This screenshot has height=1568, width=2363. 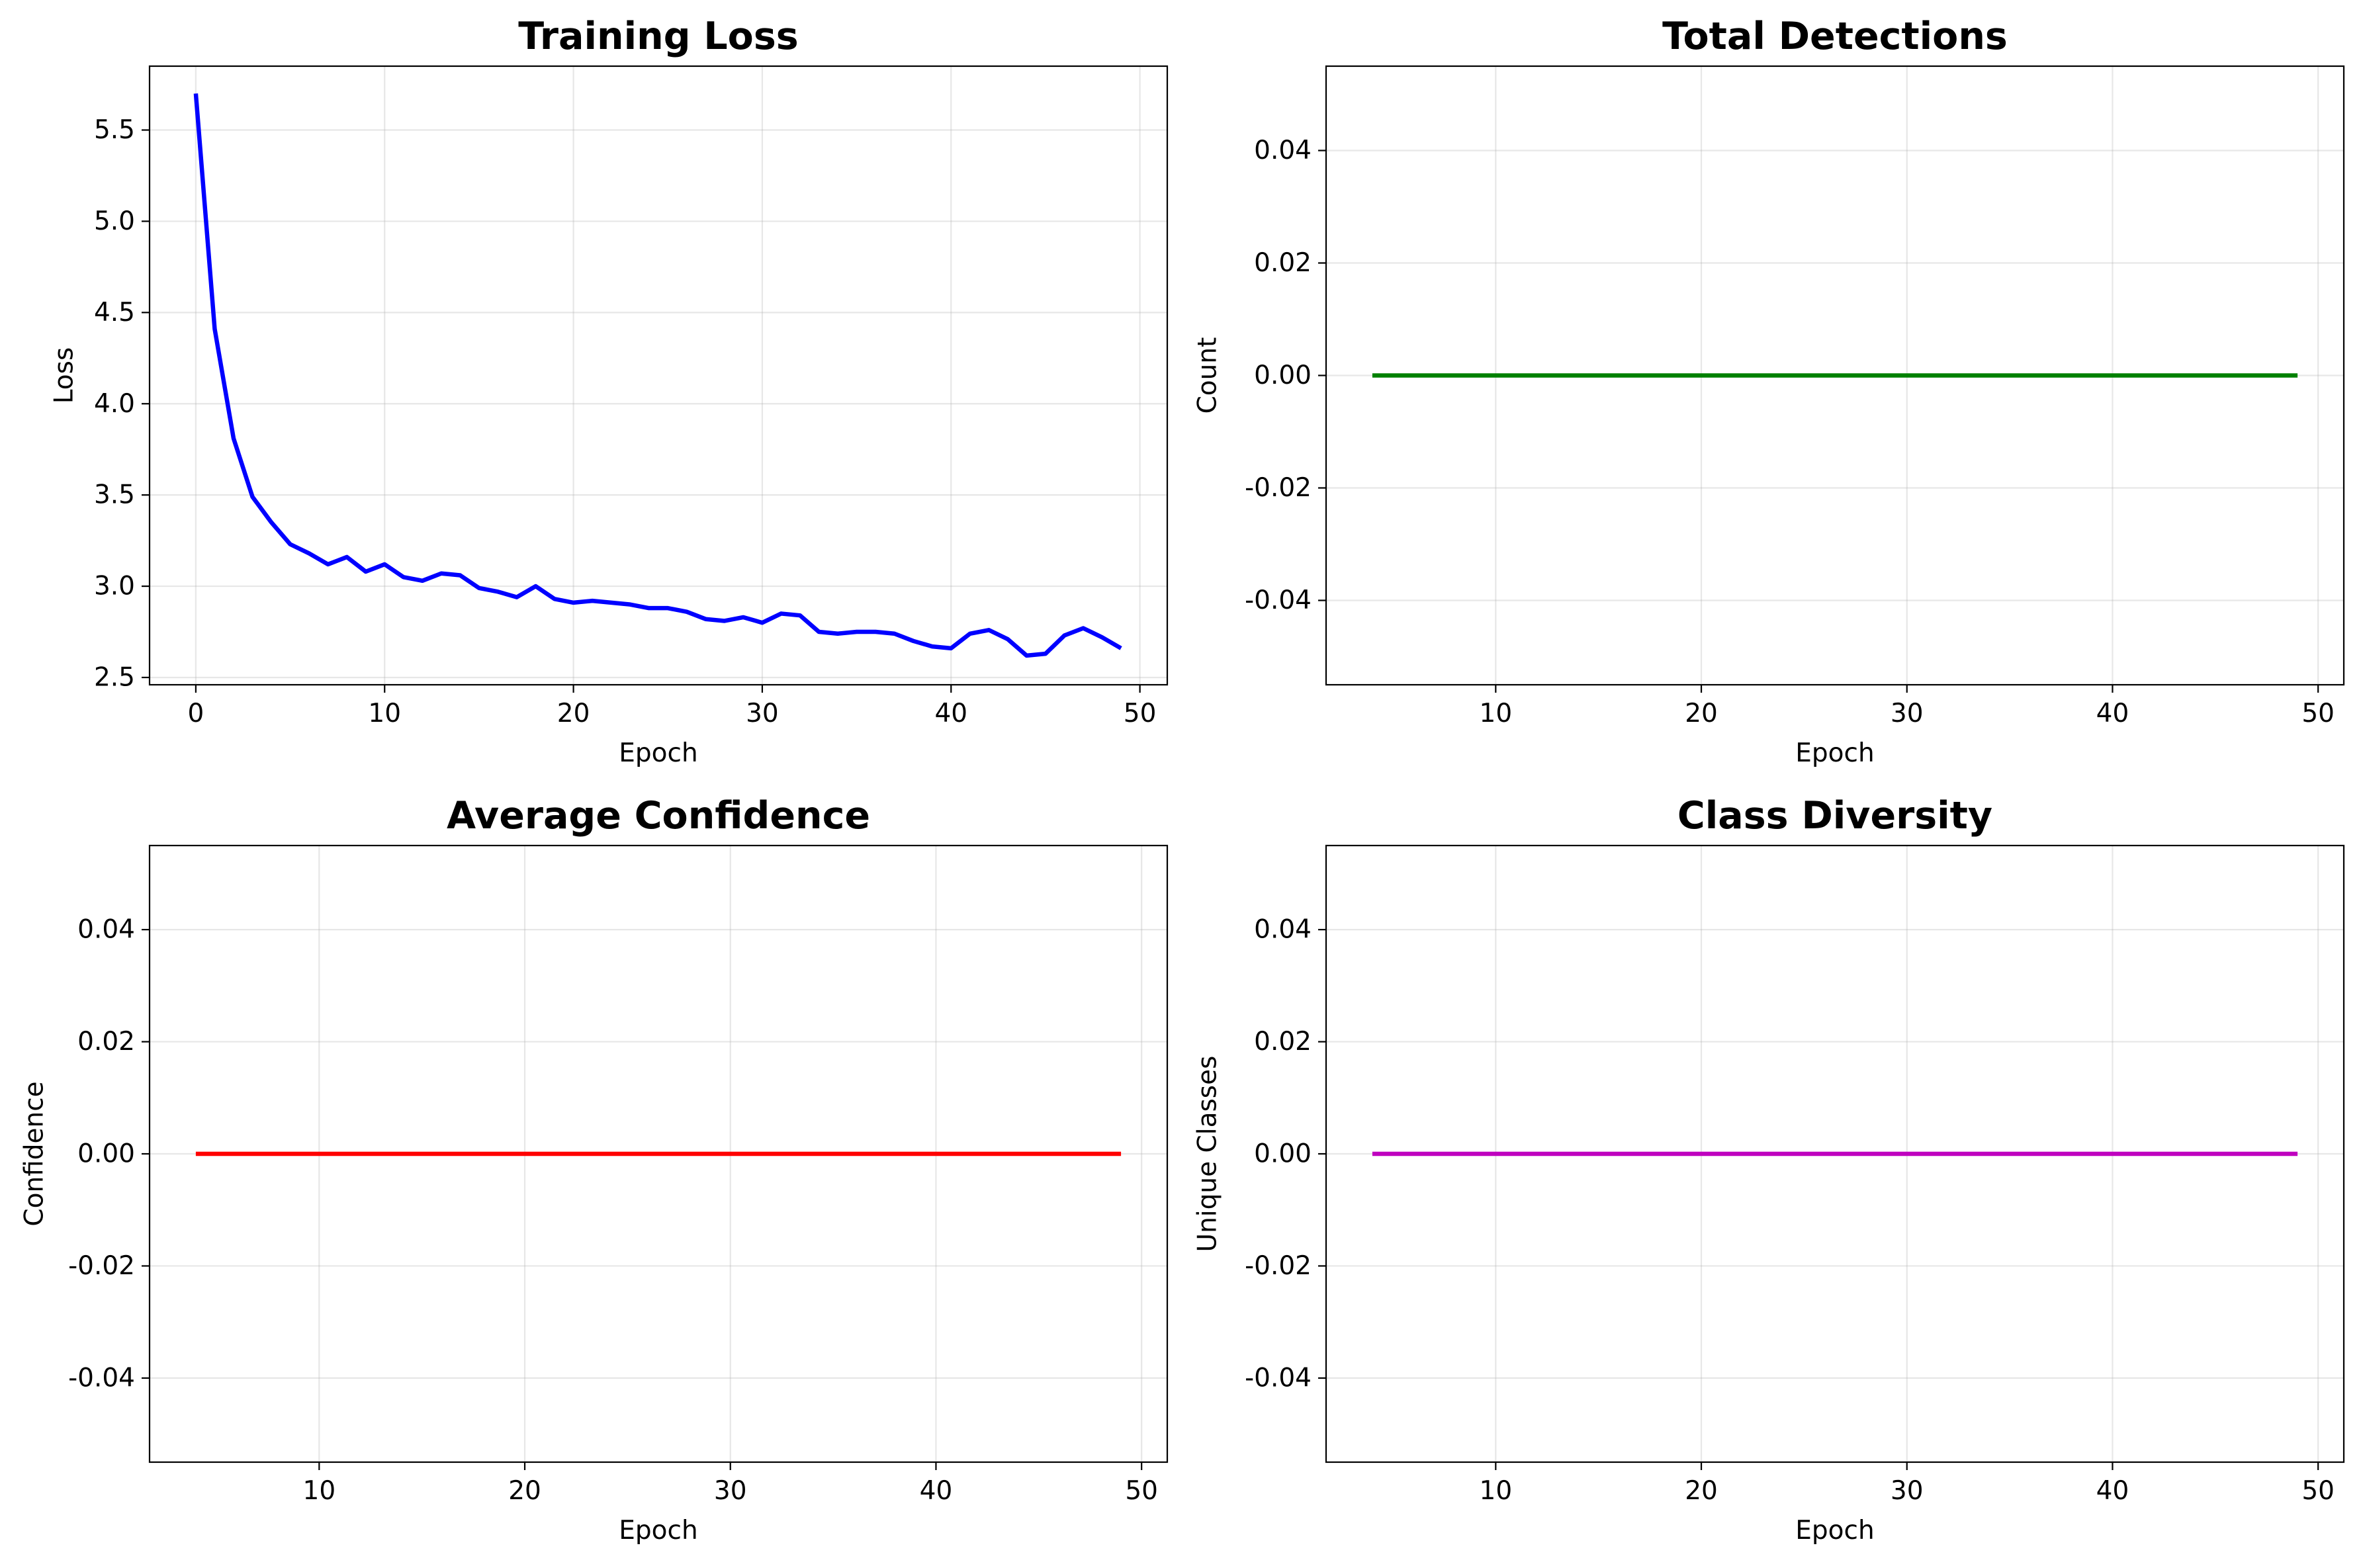 I want to click on chart-title: Training Loss, so click(x=658, y=37).